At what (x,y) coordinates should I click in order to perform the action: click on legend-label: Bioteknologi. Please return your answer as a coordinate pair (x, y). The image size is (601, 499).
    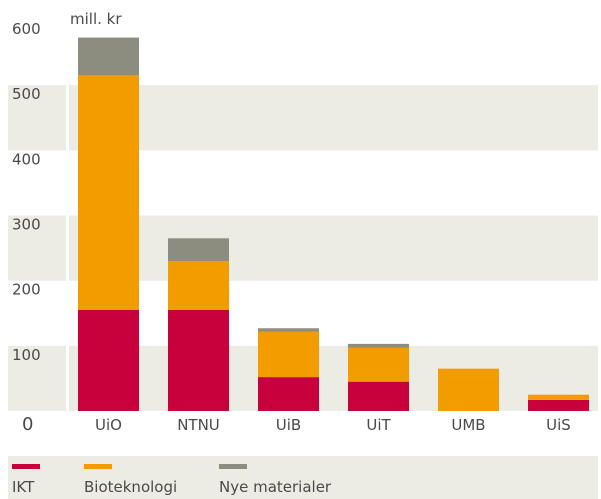
    Looking at the image, I should click on (130, 487).